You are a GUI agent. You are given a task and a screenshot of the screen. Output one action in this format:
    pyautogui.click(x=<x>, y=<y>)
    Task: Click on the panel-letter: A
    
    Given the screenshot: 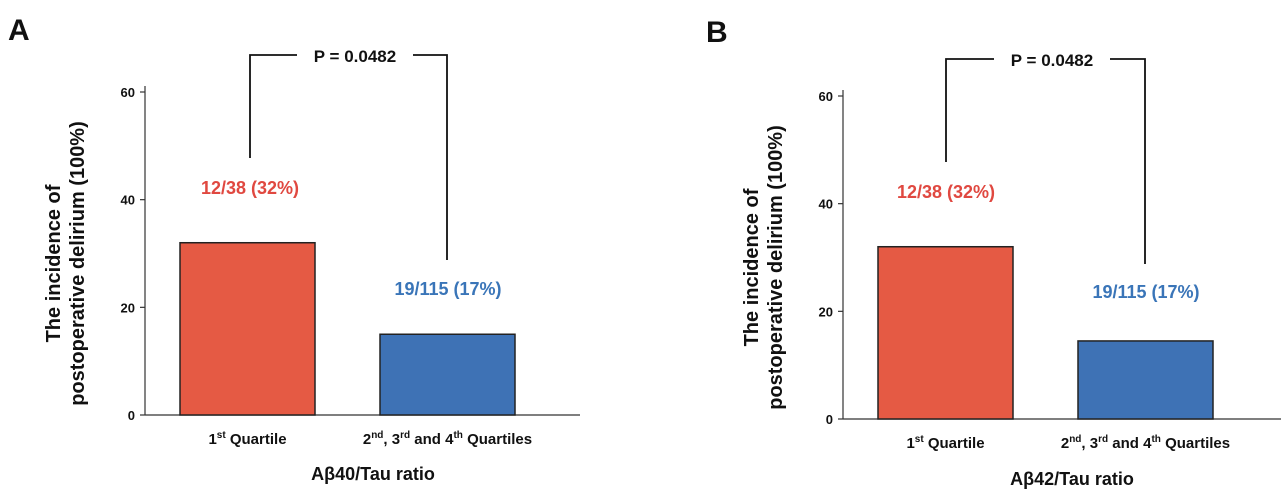 What is the action you would take?
    pyautogui.click(x=19, y=30)
    